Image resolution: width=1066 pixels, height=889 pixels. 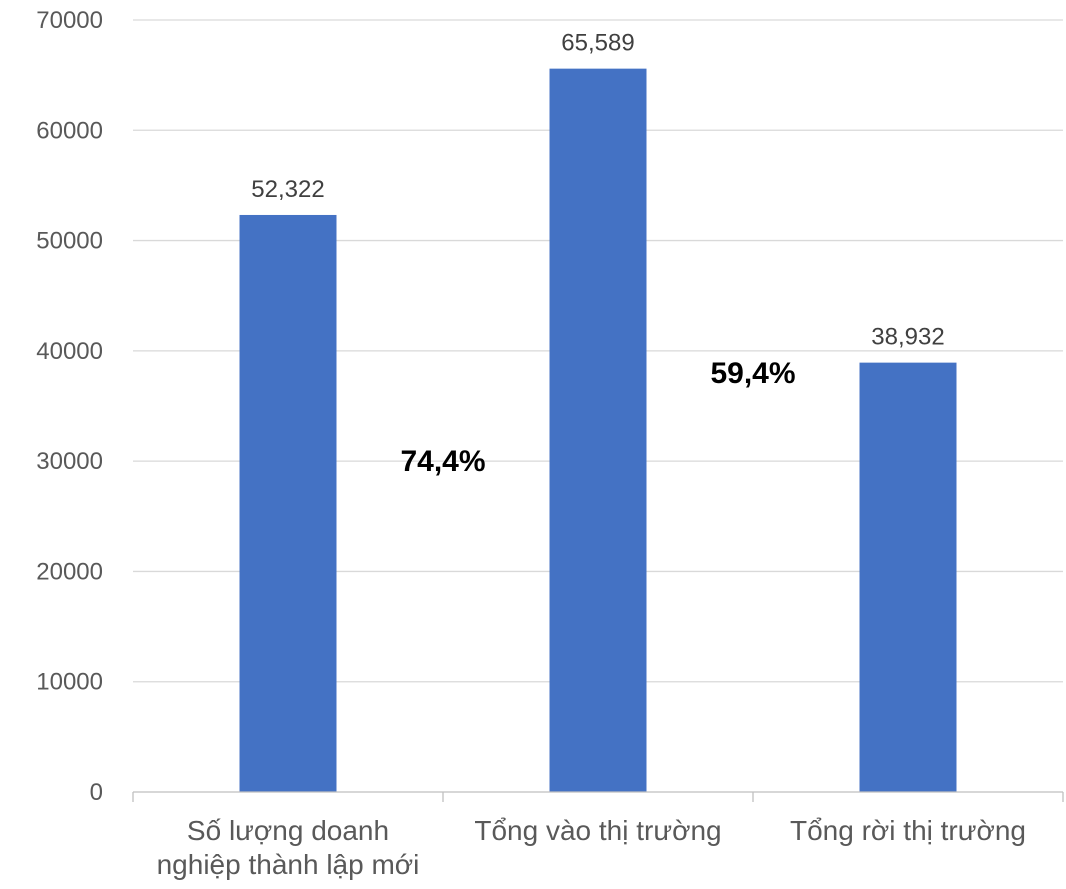 I want to click on y-tick-label: 40000, so click(x=69, y=351).